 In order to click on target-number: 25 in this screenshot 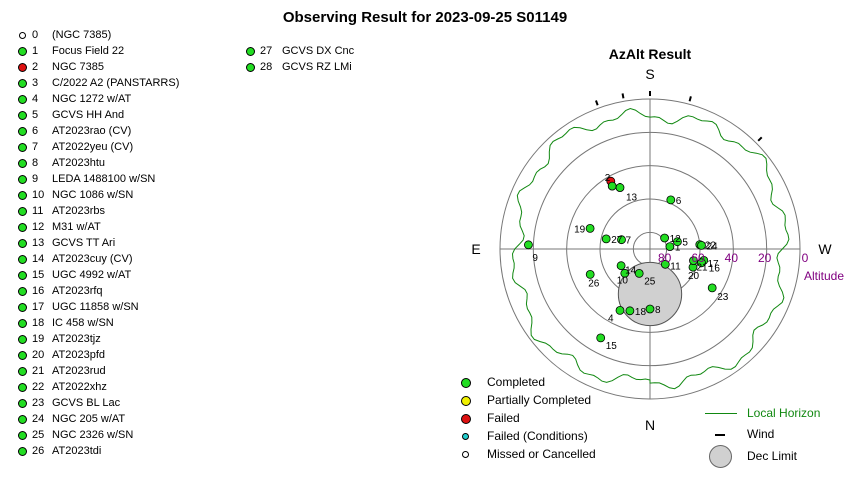, I will do `click(38, 435)`.